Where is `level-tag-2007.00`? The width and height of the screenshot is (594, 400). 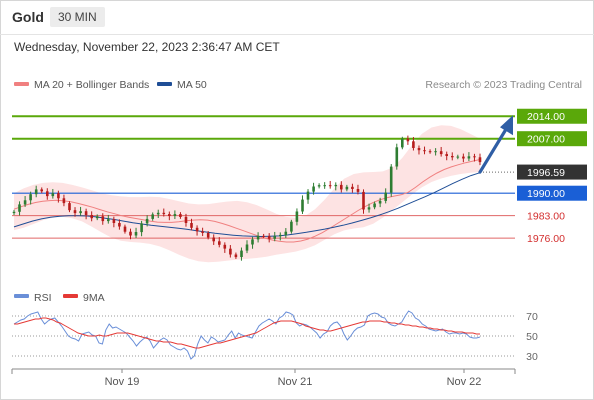 level-tag-2007.00 is located at coordinates (552, 139).